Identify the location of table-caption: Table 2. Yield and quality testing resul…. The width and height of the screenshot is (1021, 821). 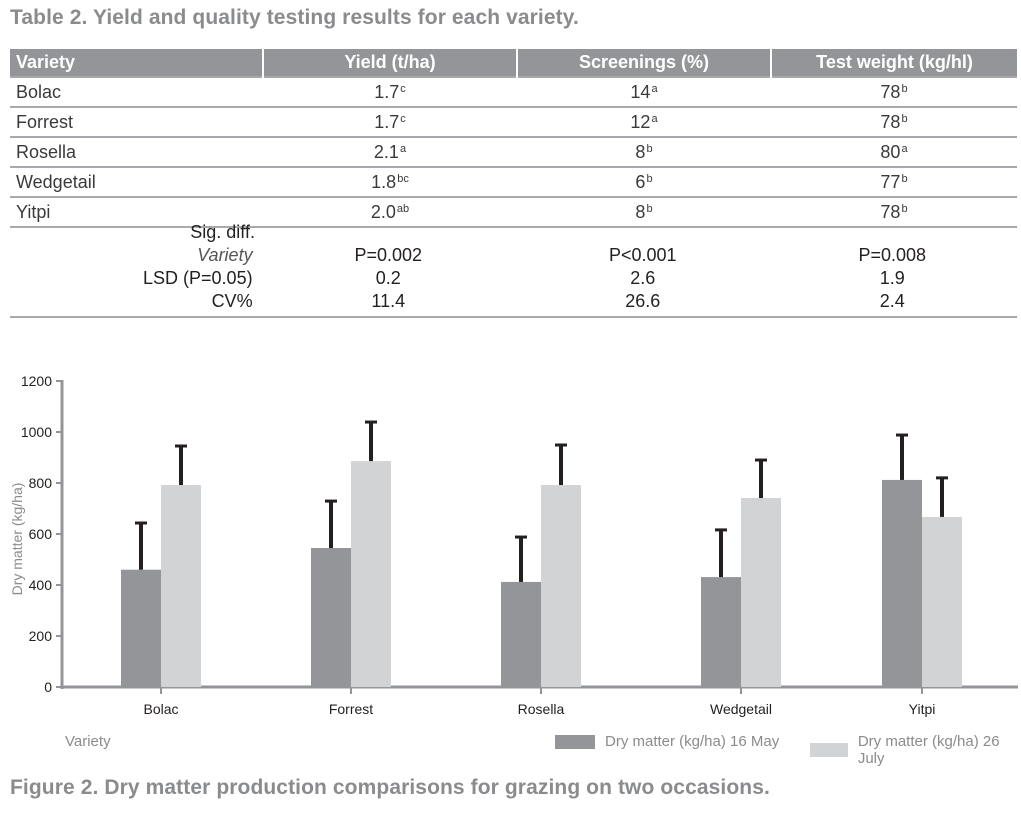
(294, 17).